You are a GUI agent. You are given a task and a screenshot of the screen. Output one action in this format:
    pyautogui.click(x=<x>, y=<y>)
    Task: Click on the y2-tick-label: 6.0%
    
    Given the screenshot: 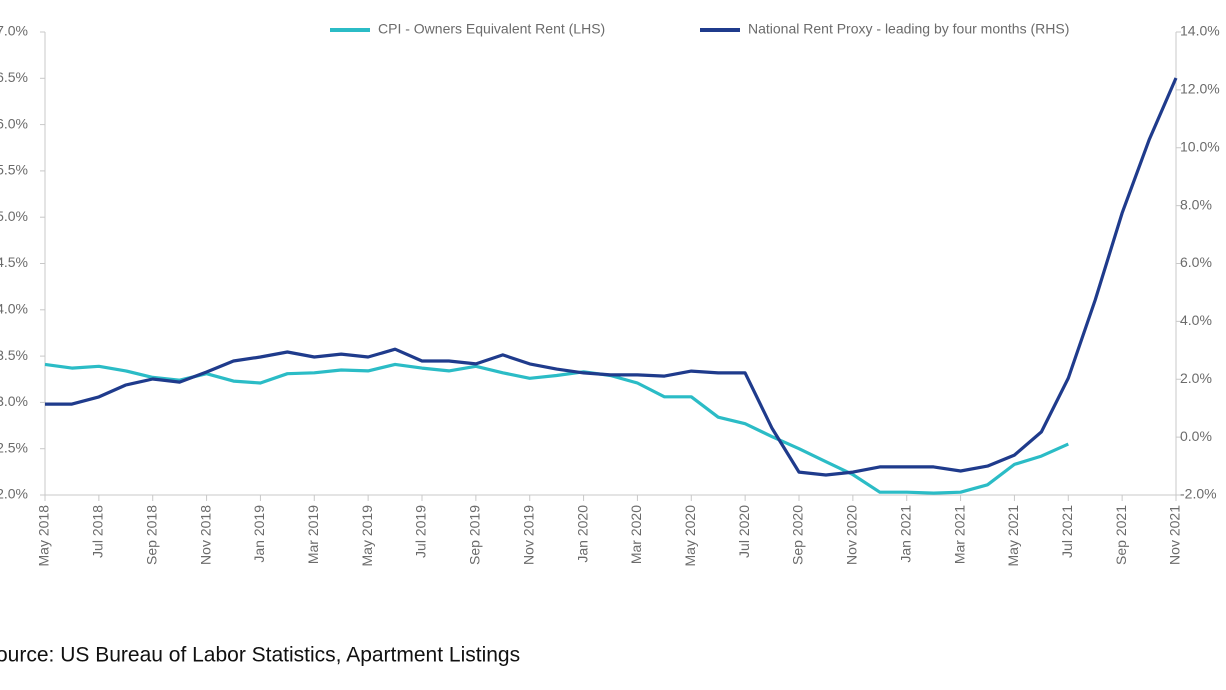 What is the action you would take?
    pyautogui.click(x=1196, y=262)
    